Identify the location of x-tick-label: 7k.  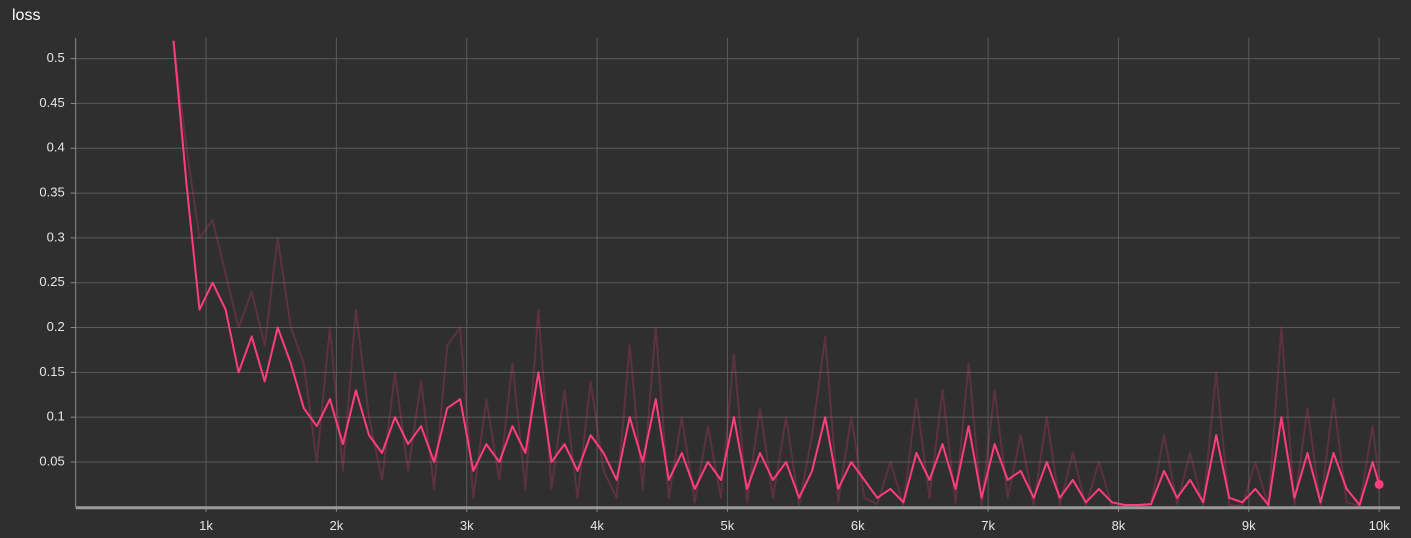
(988, 525).